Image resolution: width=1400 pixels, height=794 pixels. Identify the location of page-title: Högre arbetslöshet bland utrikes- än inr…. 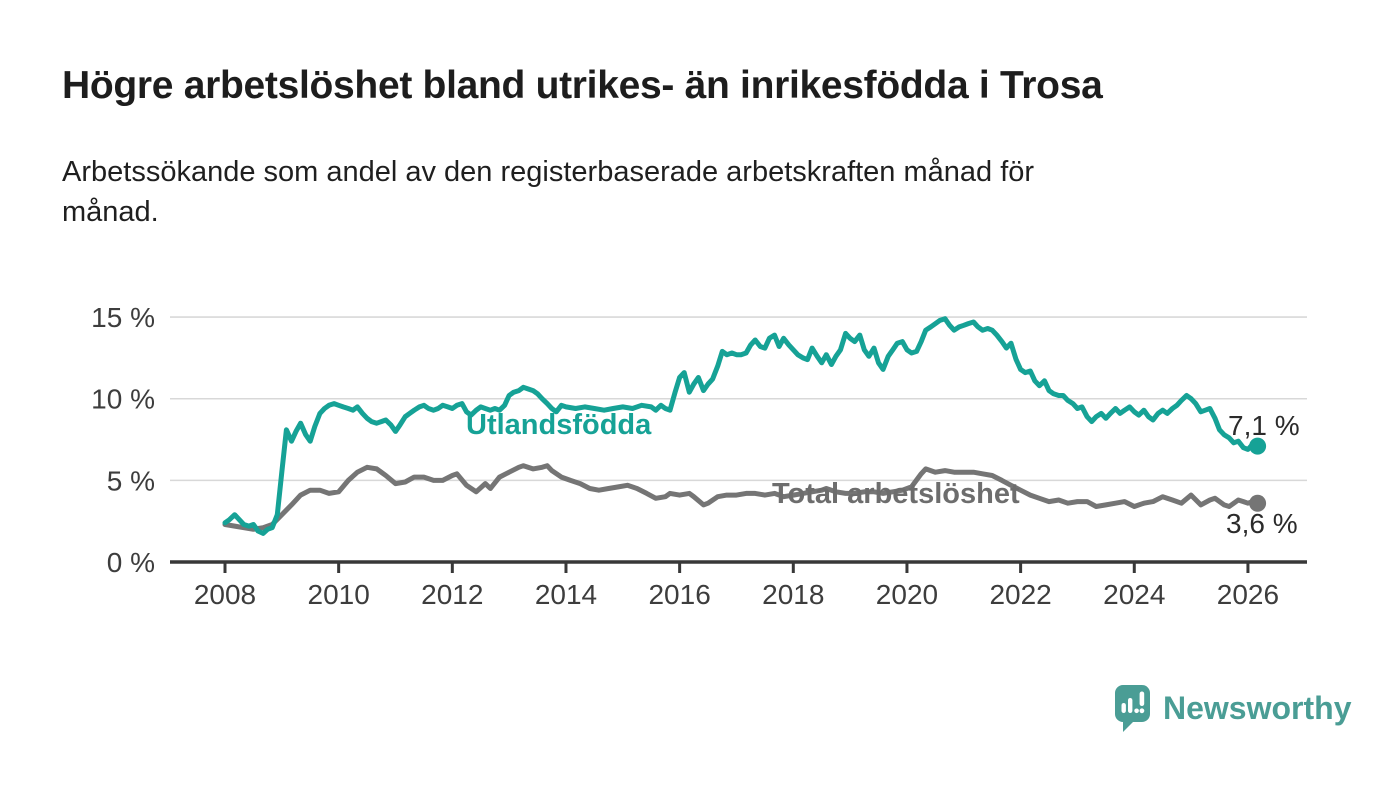
(582, 85).